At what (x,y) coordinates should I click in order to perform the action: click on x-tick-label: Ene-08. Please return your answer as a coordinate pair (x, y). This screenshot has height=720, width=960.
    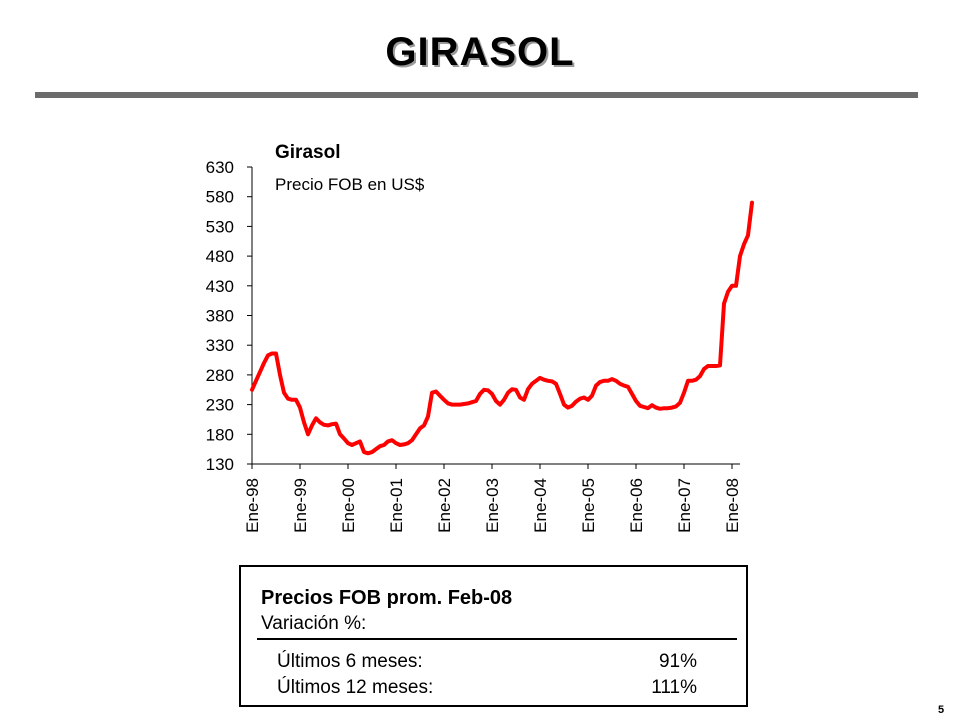
    Looking at the image, I should click on (732, 505).